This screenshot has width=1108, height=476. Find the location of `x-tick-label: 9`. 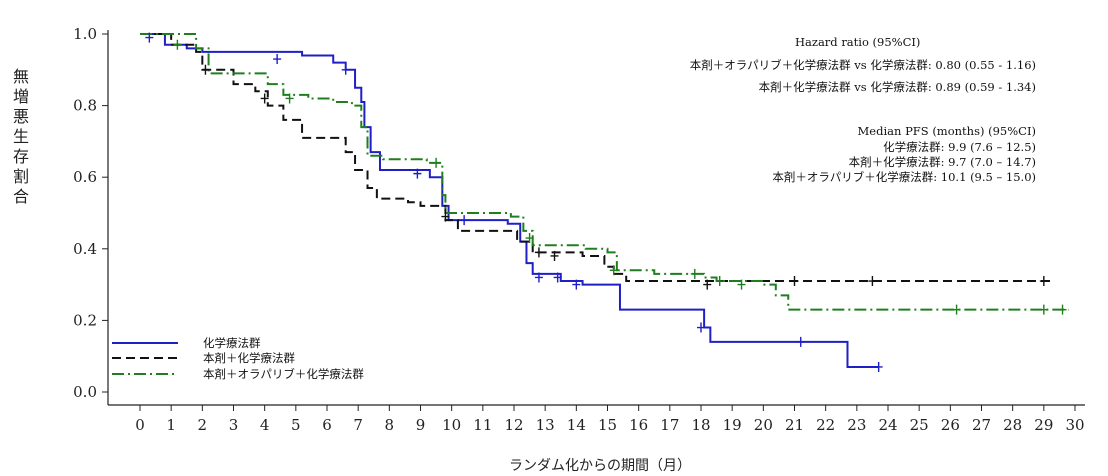

x-tick-label: 9 is located at coordinates (421, 425).